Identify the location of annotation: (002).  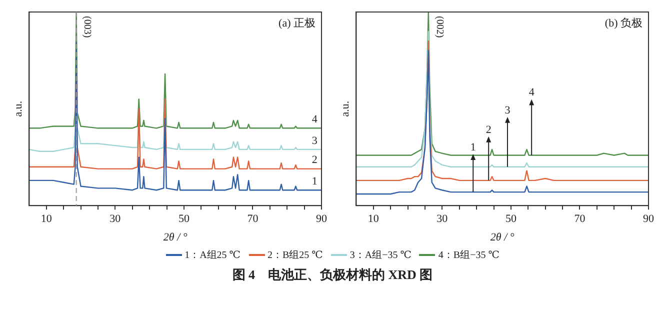
(439, 27).